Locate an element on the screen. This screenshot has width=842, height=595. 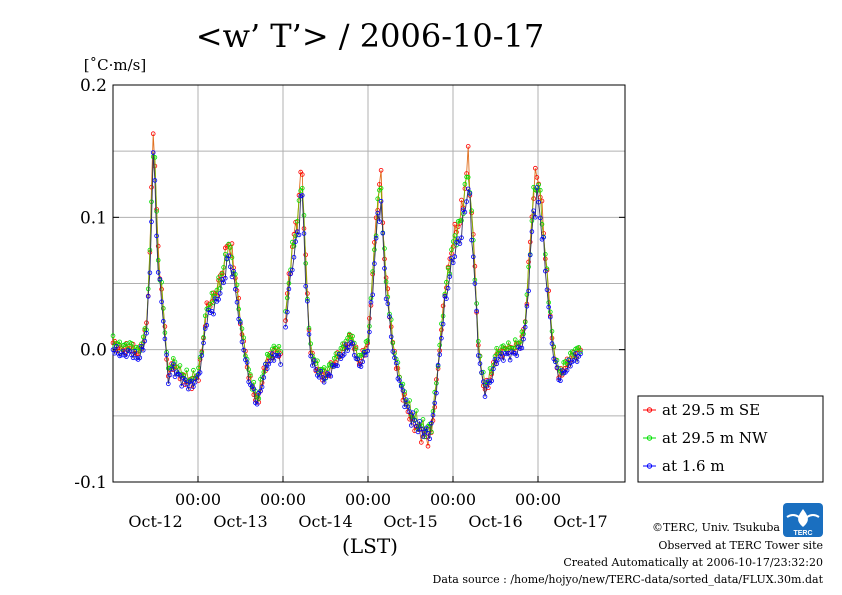
legend-label: at 1.6 m is located at coordinates (693, 466).